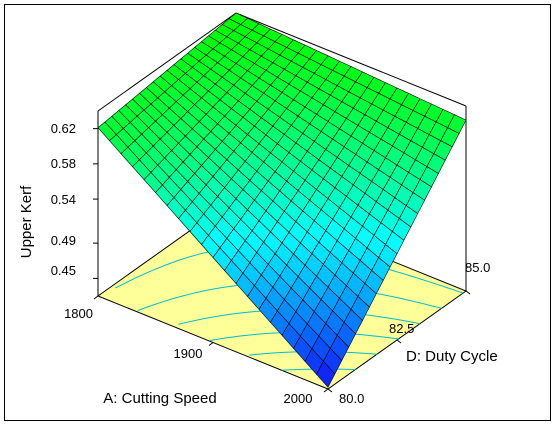 Image resolution: width=557 pixels, height=427 pixels. I want to click on y-tick-label: 85.0, so click(477, 267).